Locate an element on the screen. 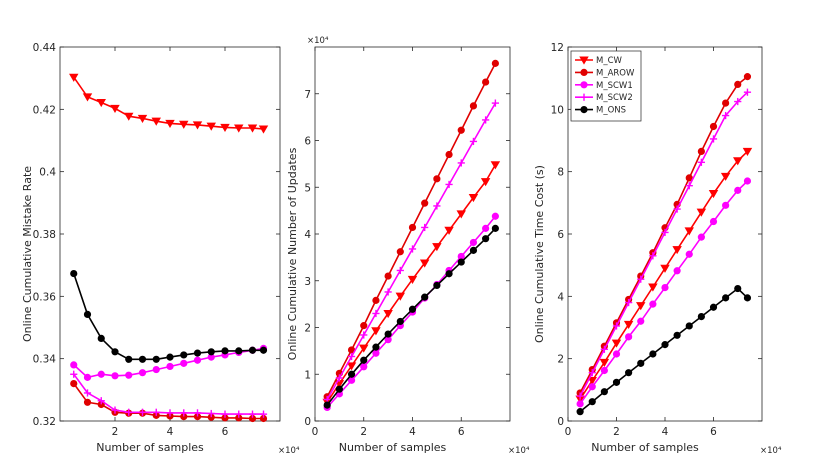  y-tick-label: 2 is located at coordinates (560, 360).